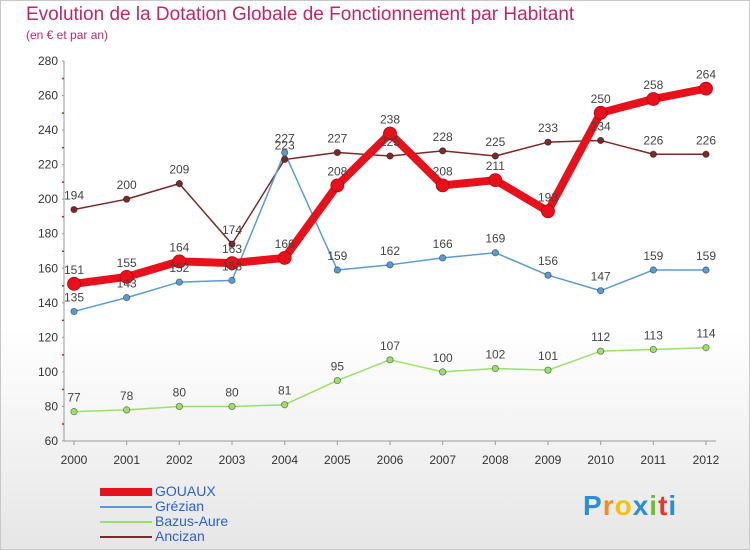  What do you see at coordinates (220, 506) in the screenshot?
I see `legend-item-grezian: Grézian` at bounding box center [220, 506].